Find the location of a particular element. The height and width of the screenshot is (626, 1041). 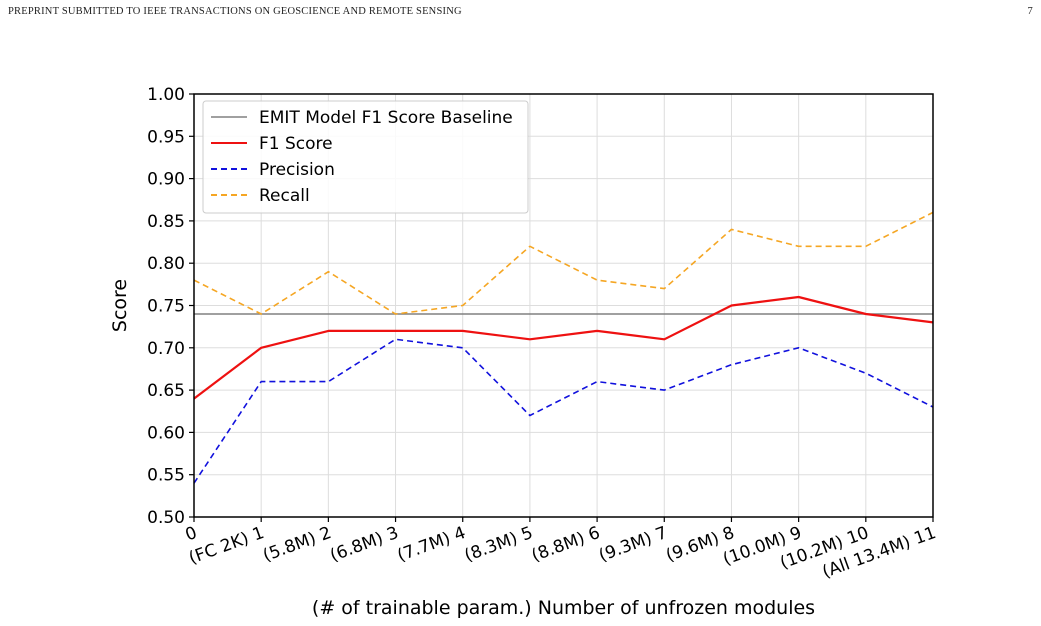

legend-label: Recall is located at coordinates (284, 196).